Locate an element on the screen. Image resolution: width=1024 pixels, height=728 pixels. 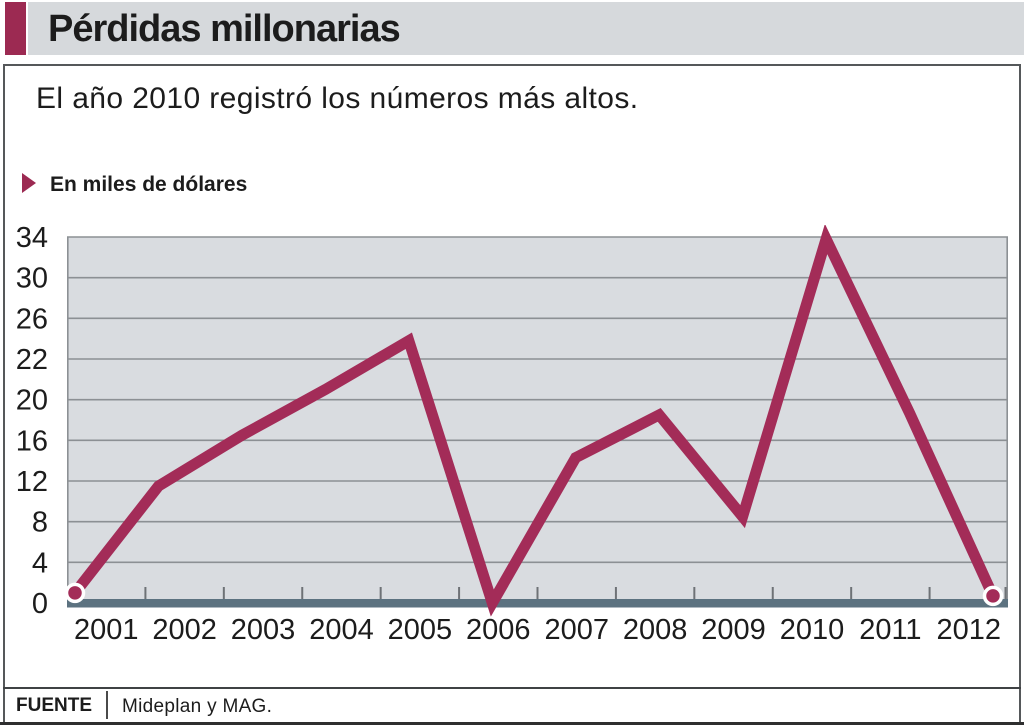
units-label: En miles de dólares is located at coordinates (149, 184).